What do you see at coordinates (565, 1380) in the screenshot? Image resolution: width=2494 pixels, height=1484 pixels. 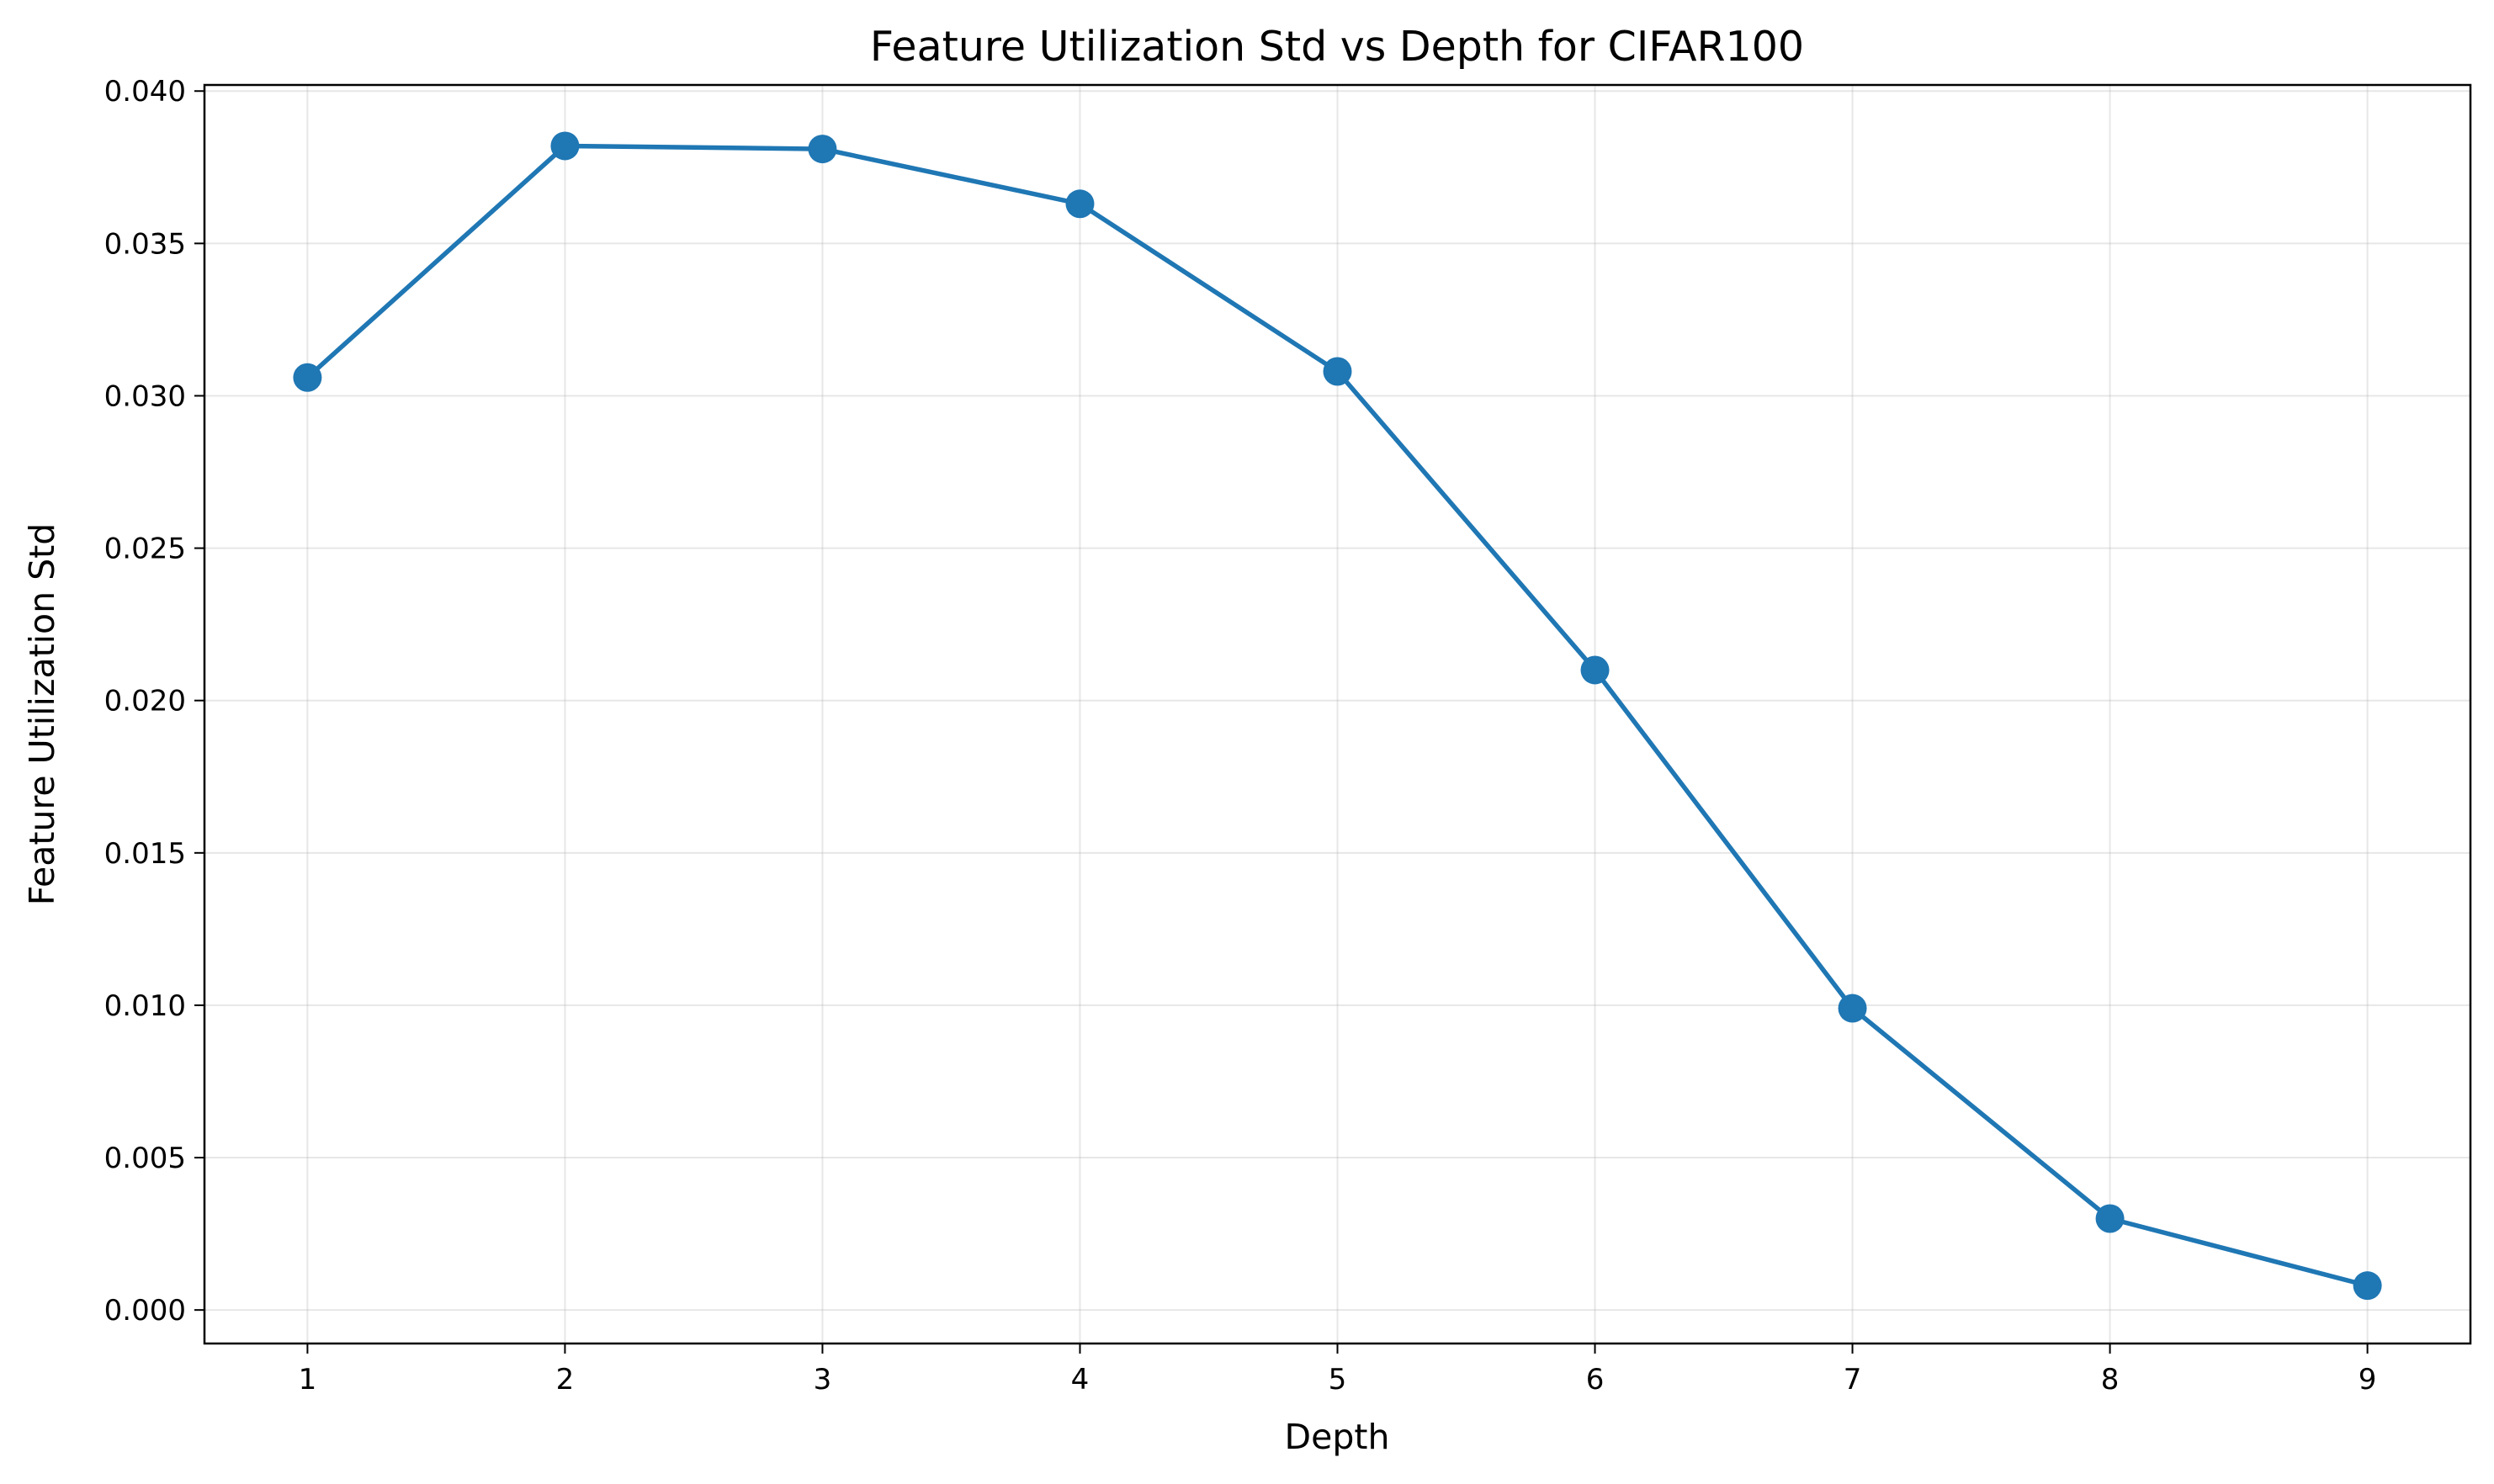 I see `x-tick-label: 2` at bounding box center [565, 1380].